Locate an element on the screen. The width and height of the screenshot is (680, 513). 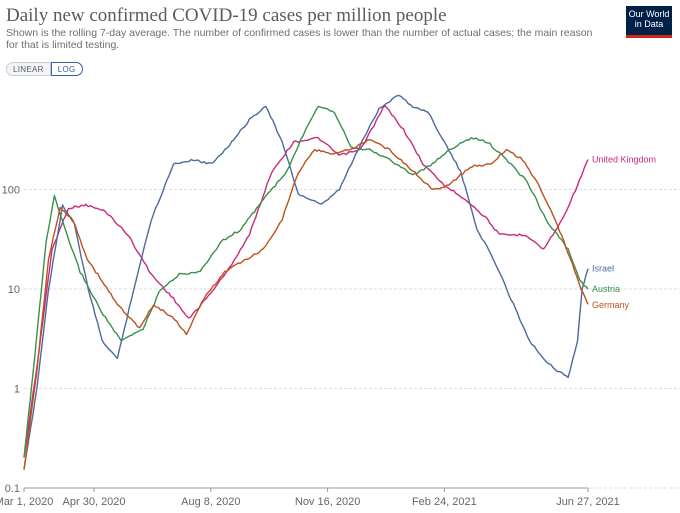
series-labels: United Kingdom Israel Austria Germany is located at coordinates (624, 232).